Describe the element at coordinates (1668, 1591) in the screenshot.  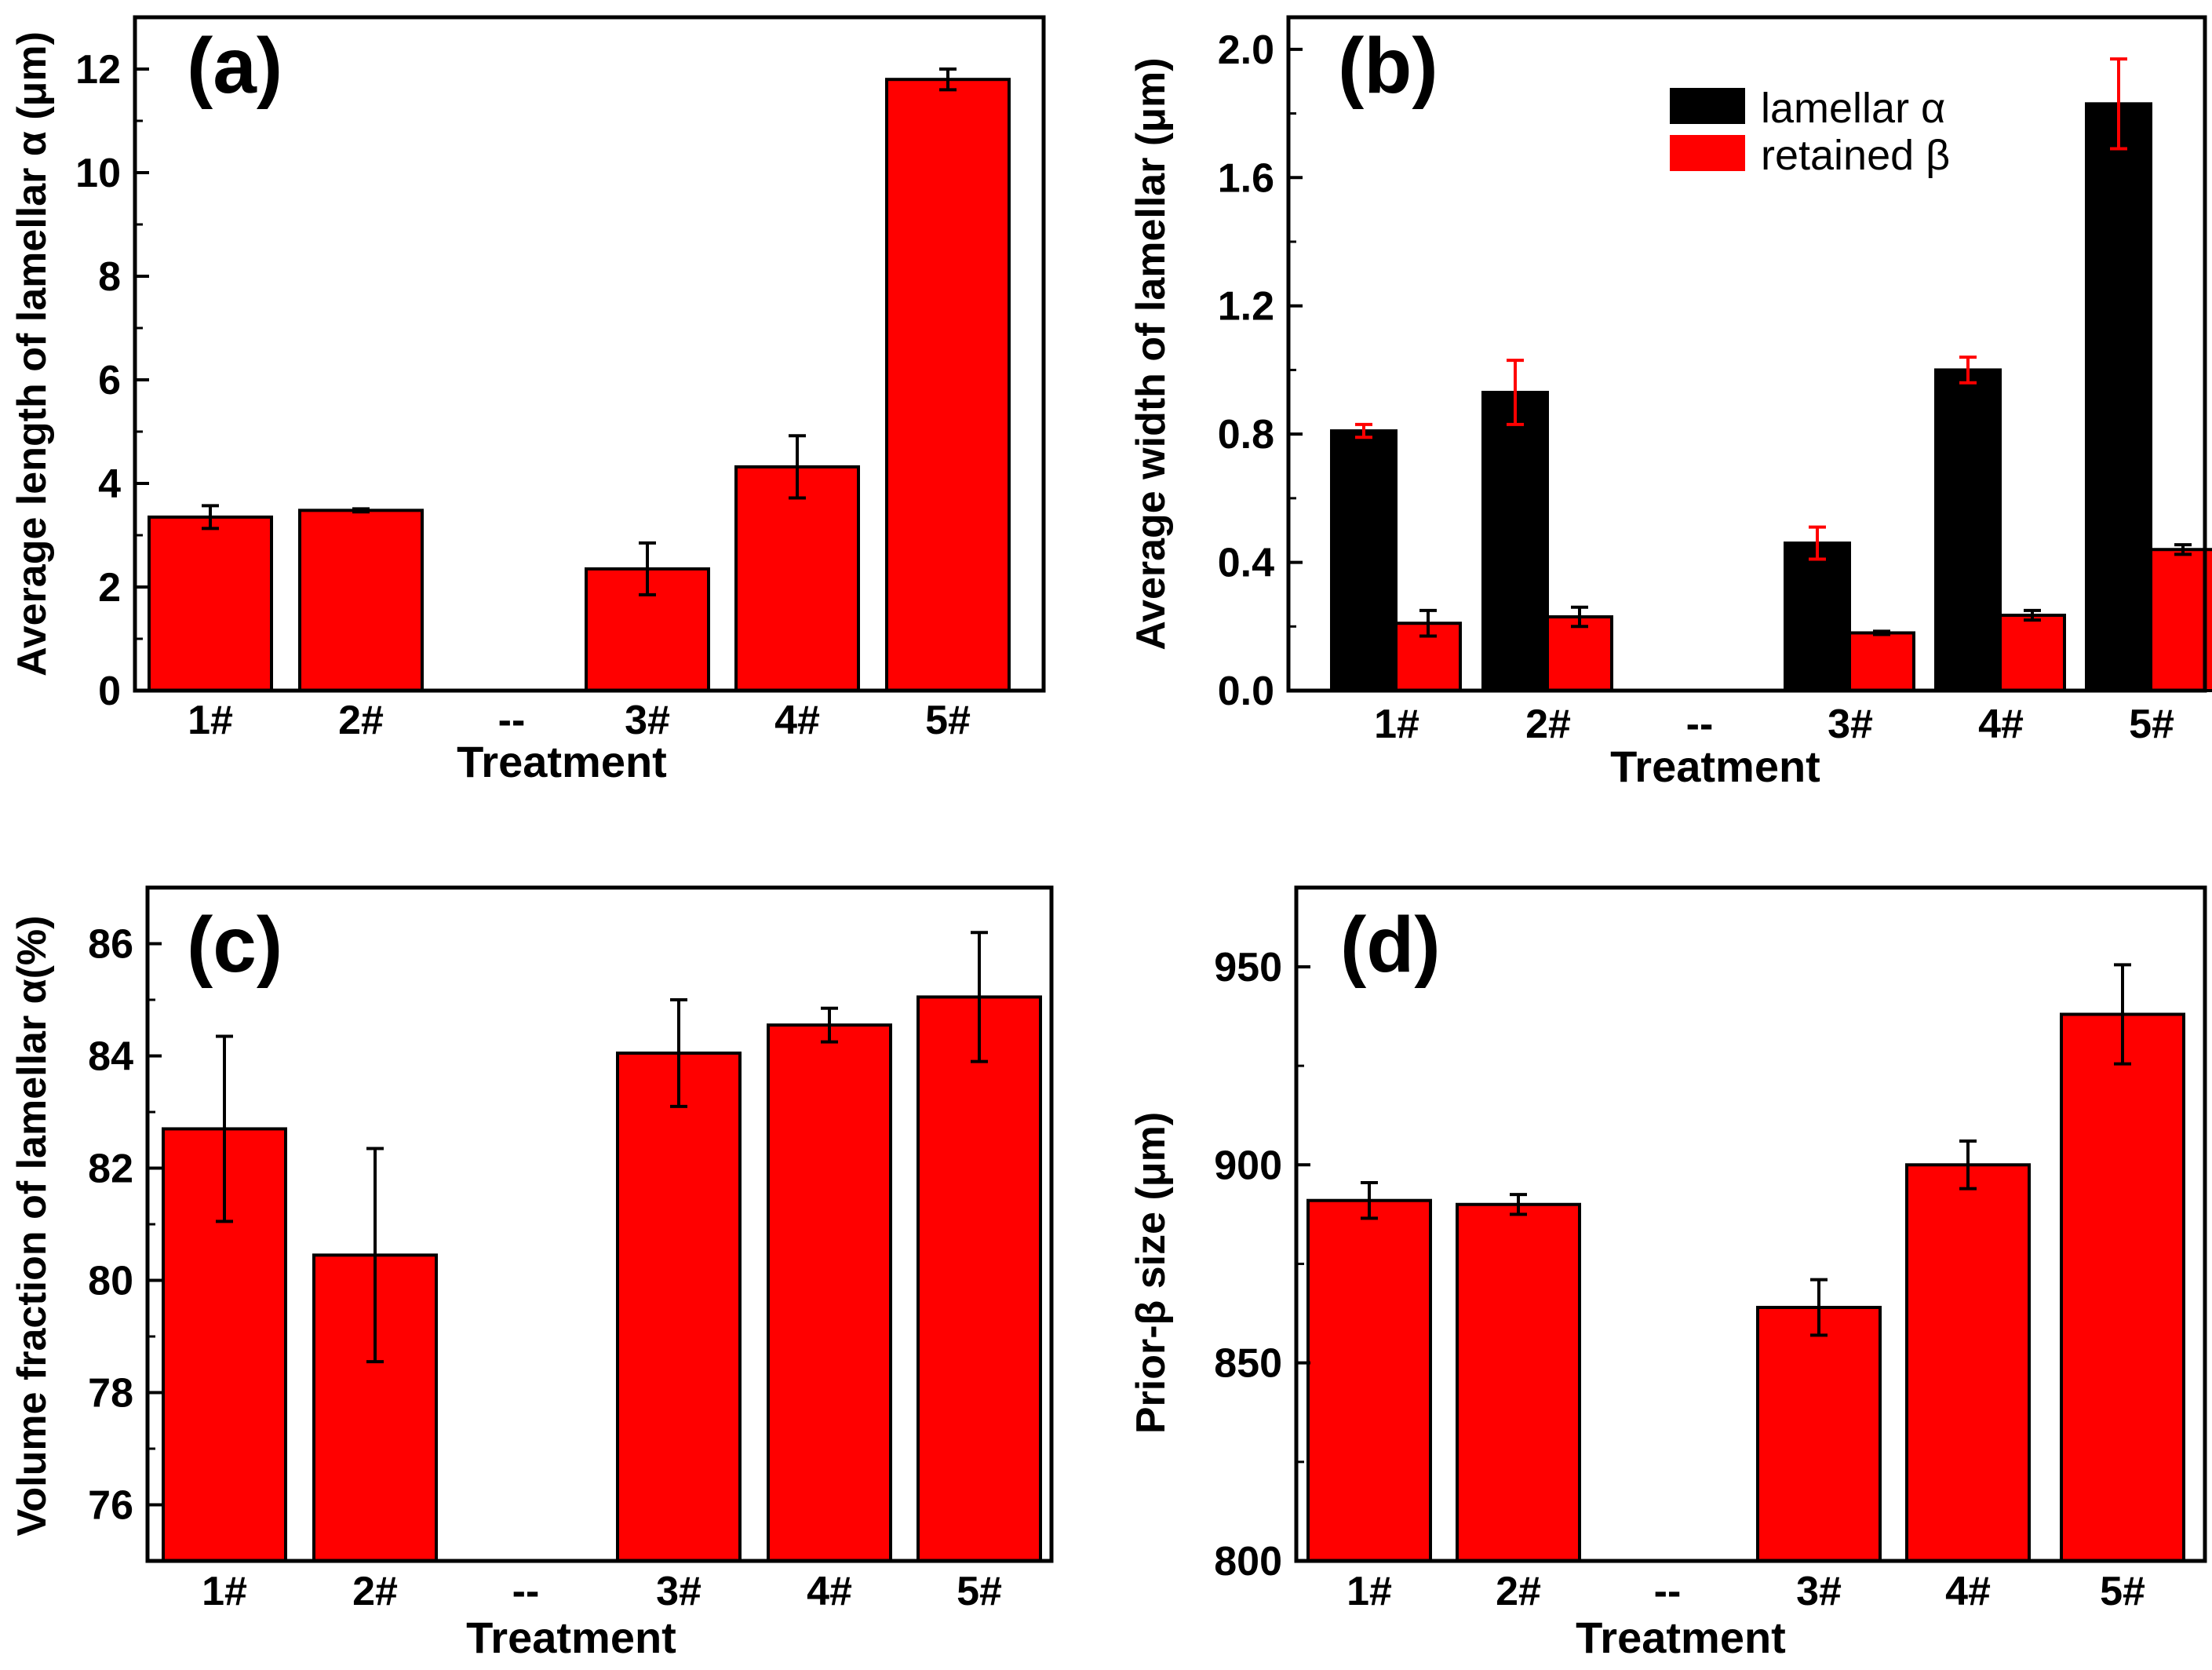
I see `panel-d-xtick-label-2: --` at that location.